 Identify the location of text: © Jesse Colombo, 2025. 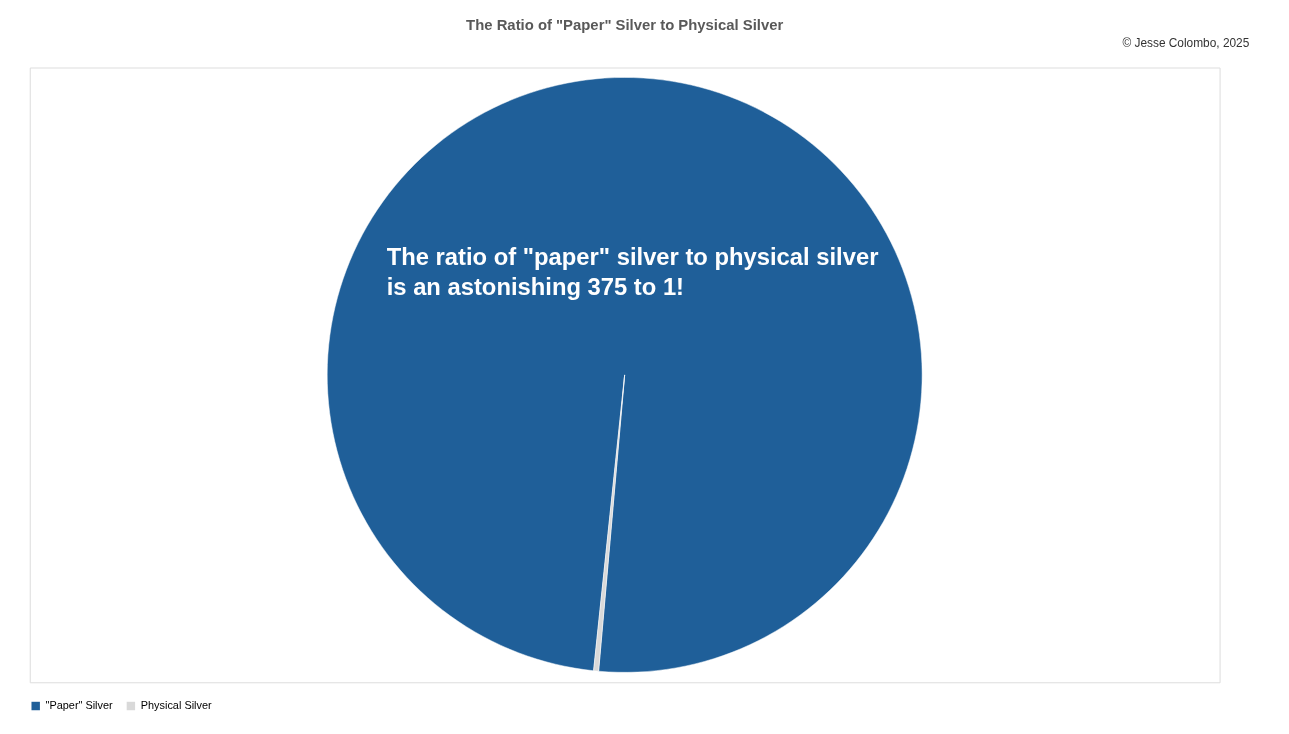
(1186, 42).